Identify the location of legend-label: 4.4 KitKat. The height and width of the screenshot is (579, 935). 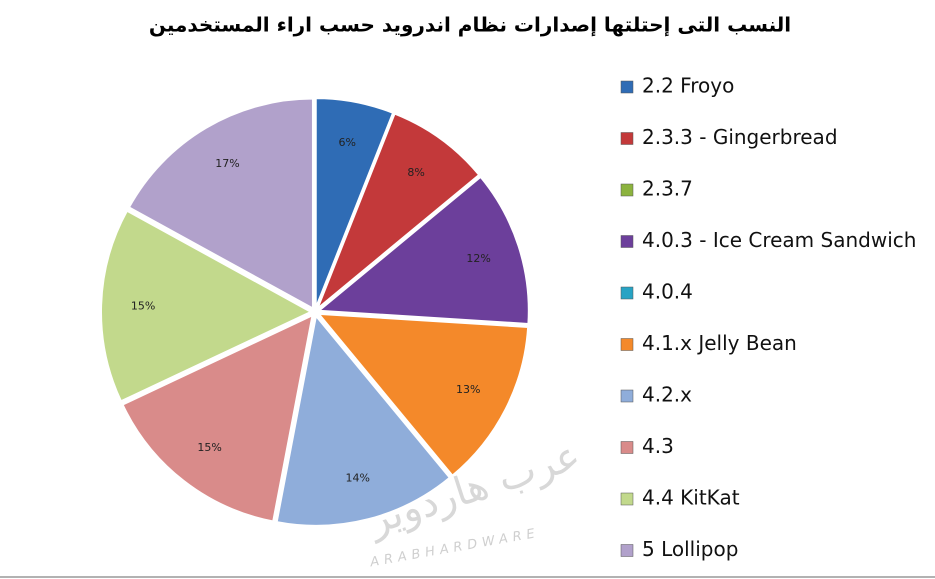
(691, 498).